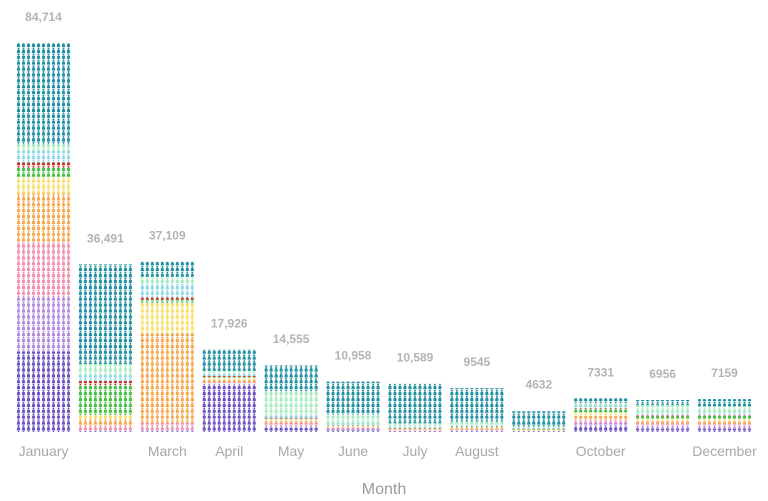  Describe the element at coordinates (601, 415) in the screenshot. I see `bar-october` at that location.